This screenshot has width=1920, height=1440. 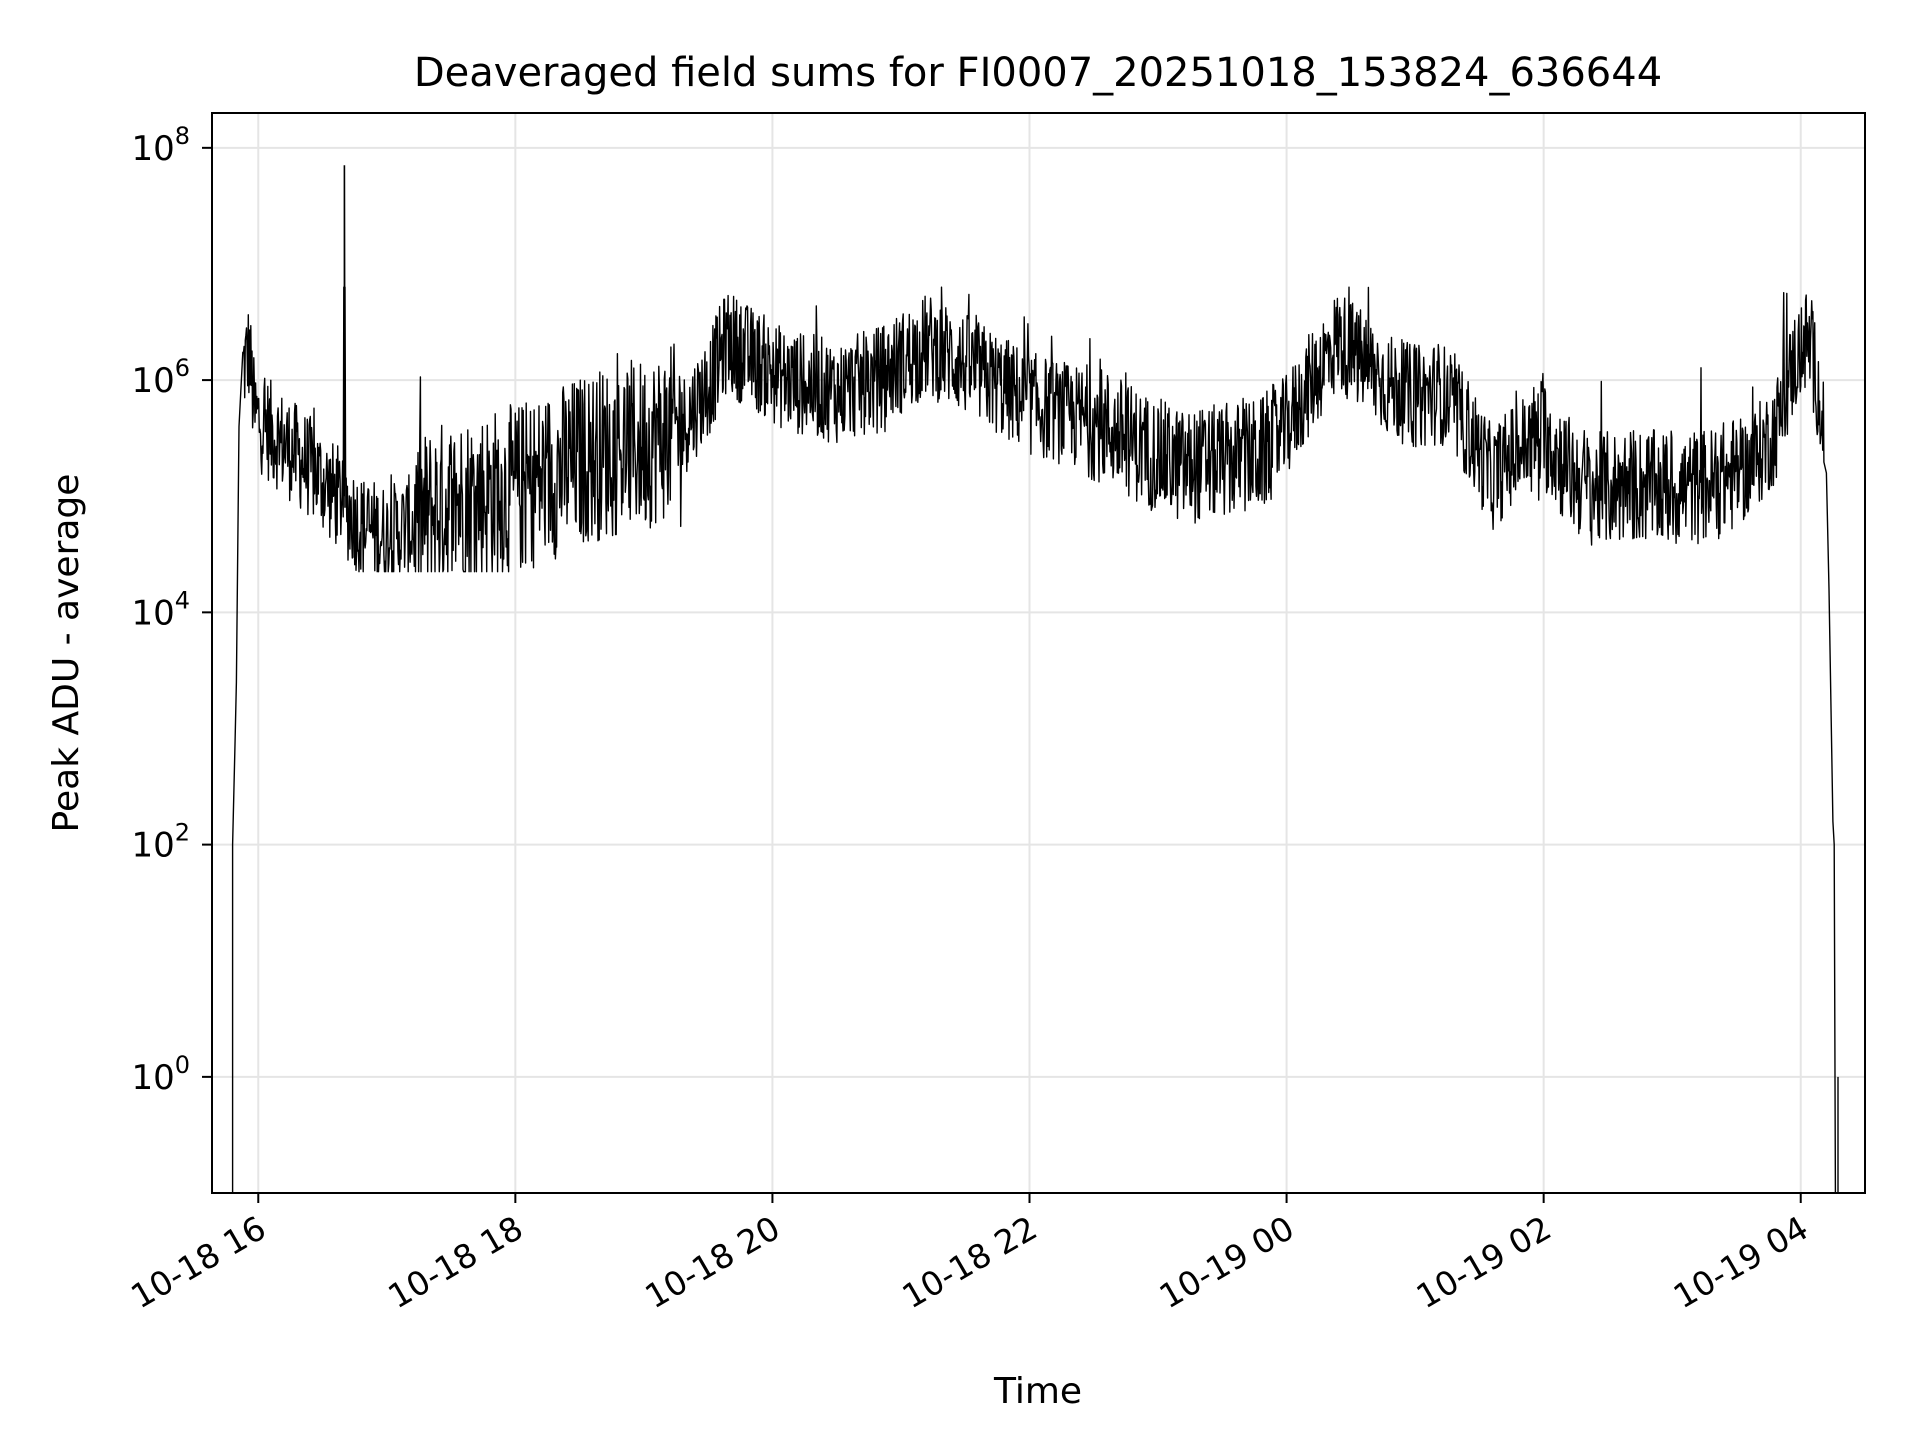 I want to click on x-tick-label: 10-19 02, so click(x=1484, y=1262).